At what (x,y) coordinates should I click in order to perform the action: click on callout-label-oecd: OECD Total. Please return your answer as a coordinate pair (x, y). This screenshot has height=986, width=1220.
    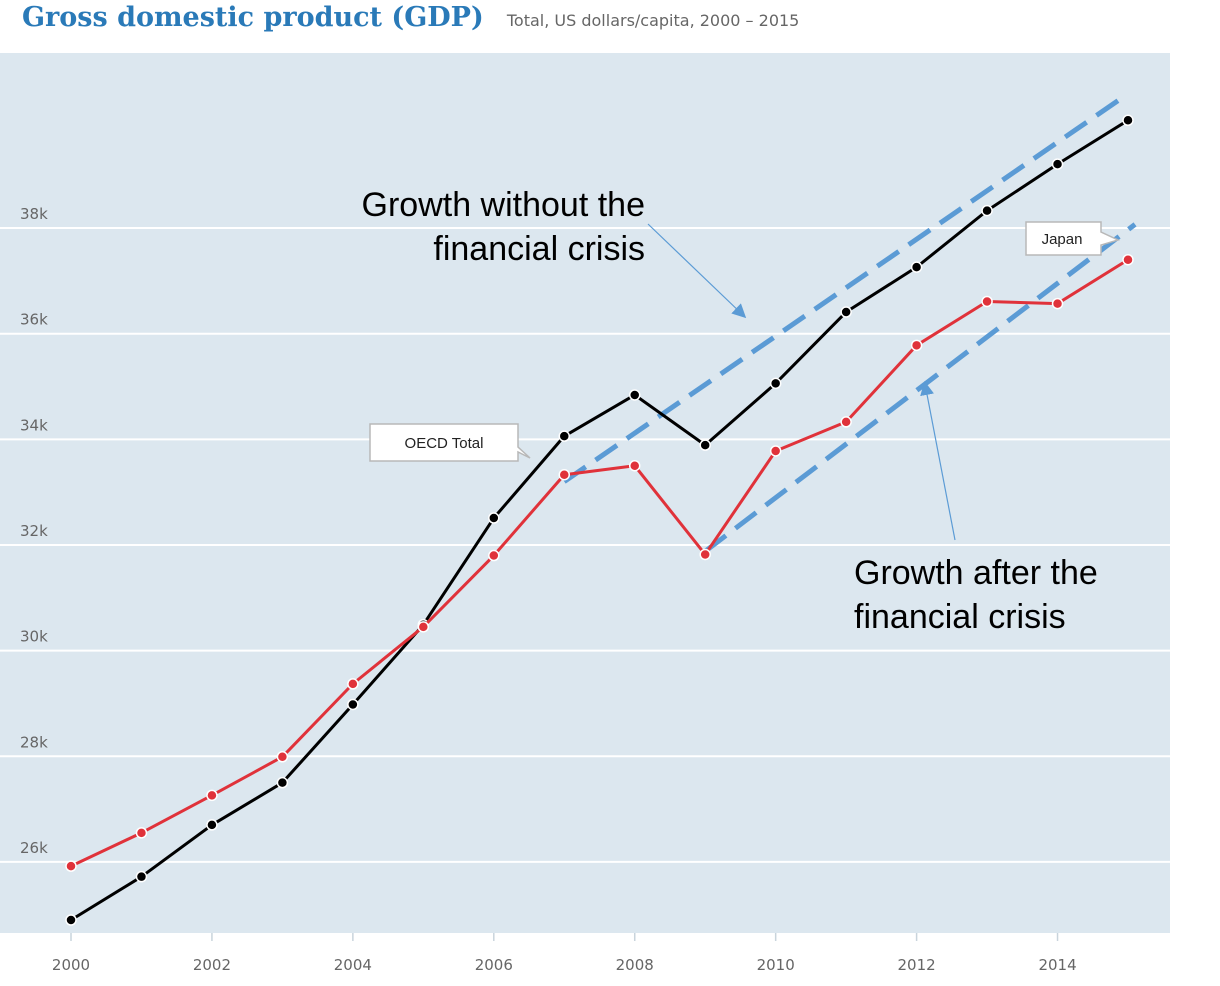
    Looking at the image, I should click on (444, 443).